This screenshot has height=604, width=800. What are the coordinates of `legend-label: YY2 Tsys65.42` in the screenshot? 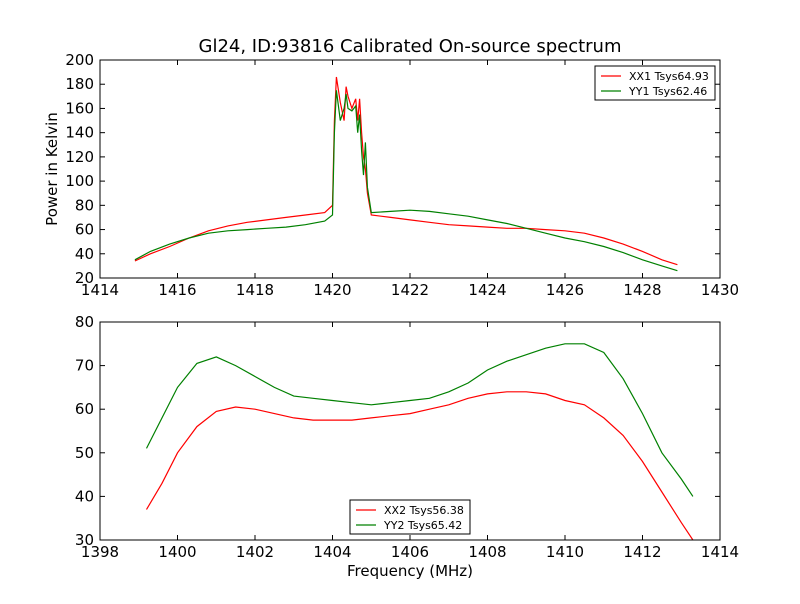 It's located at (422, 525).